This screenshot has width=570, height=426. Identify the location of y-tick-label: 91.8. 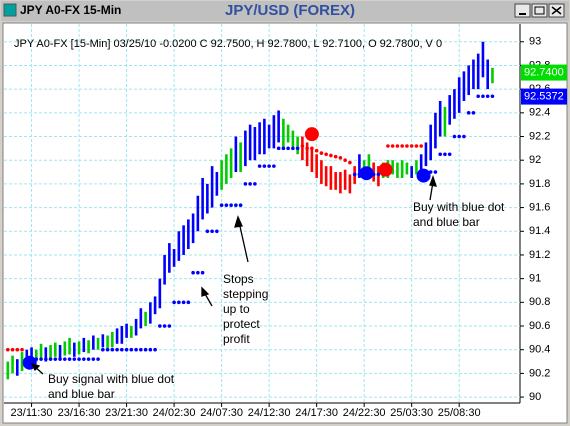
(539, 184).